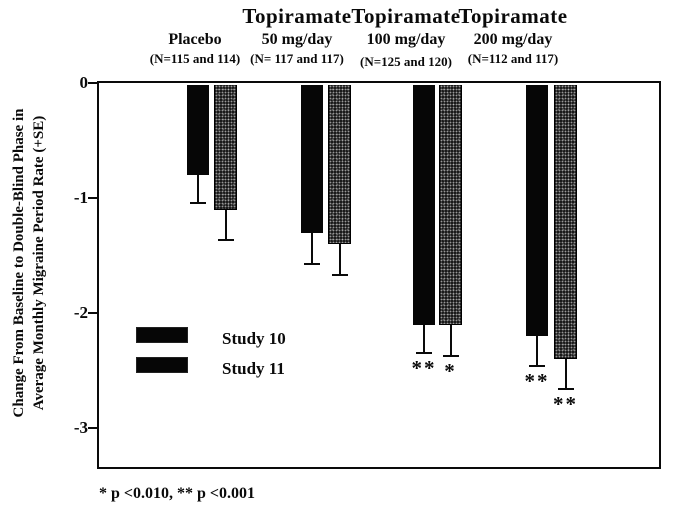 This screenshot has width=698, height=524. Describe the element at coordinates (339, 164) in the screenshot. I see `bar-study11-group2` at that location.